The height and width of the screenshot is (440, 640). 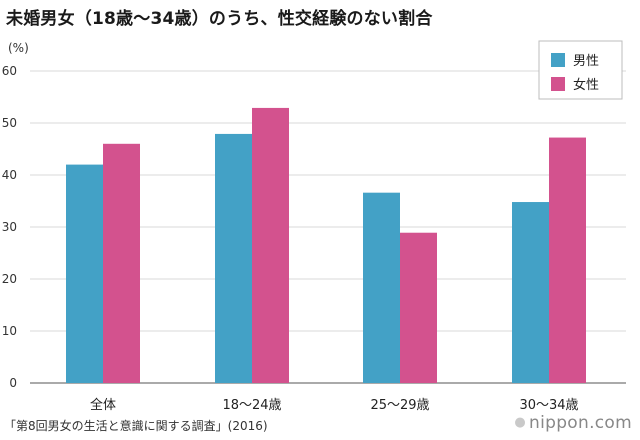 I want to click on legend-swatch-female, so click(x=558, y=84).